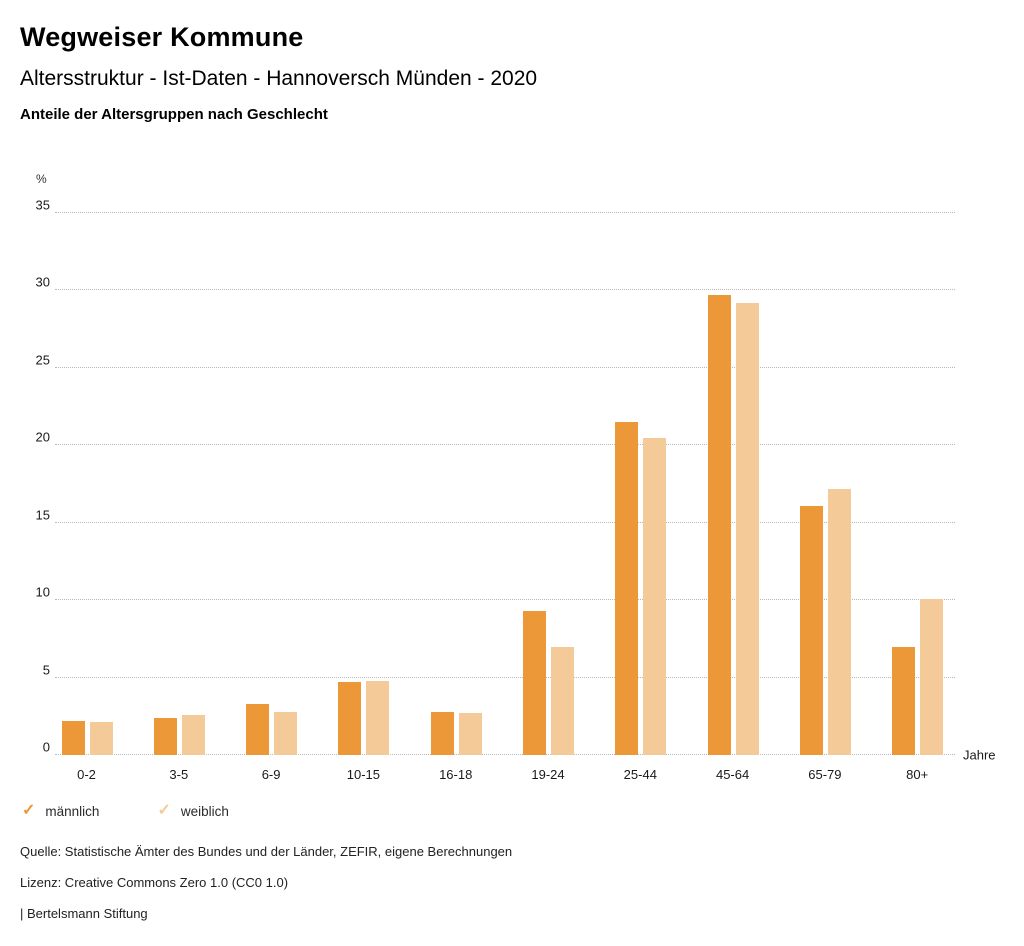  I want to click on x-axis-category-label: 3-5, so click(179, 774).